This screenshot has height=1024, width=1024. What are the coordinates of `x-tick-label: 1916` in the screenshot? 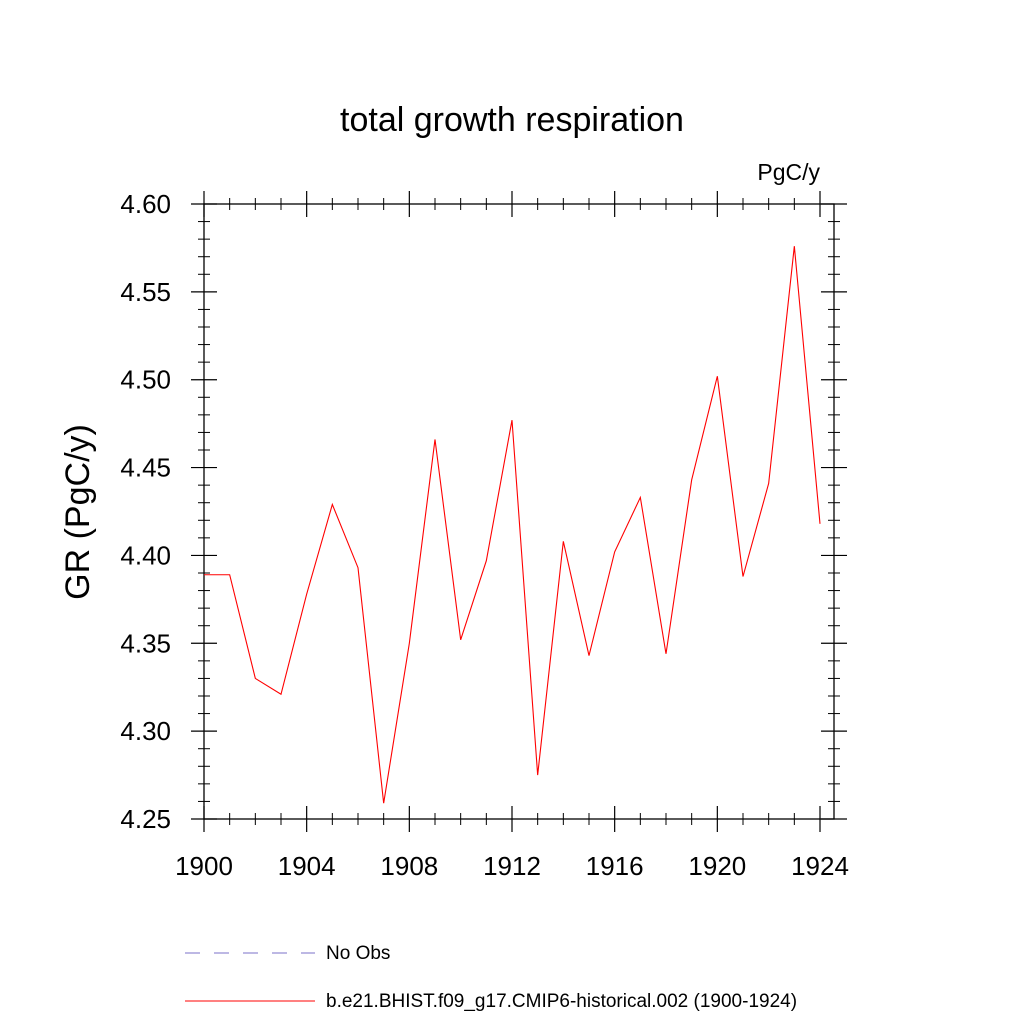 It's located at (615, 866).